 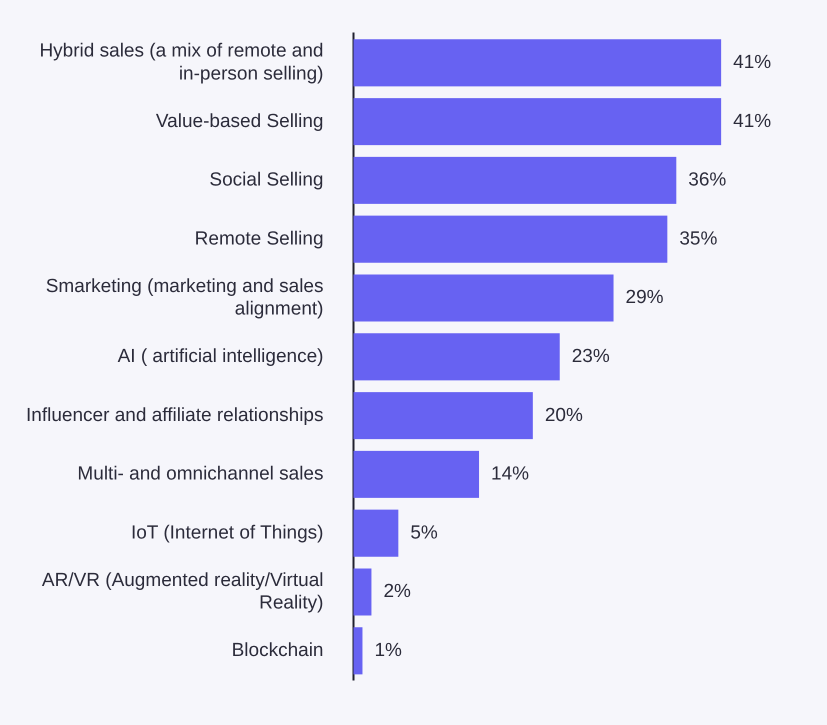 I want to click on y-tick-label: AR/VR (Augmented reality/Virtual Reality), so click(x=183, y=592).